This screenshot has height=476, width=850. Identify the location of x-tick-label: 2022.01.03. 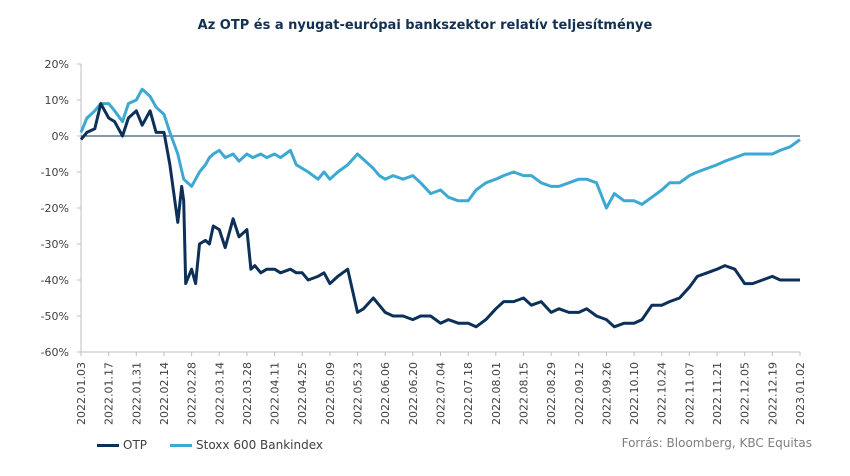
(81, 393).